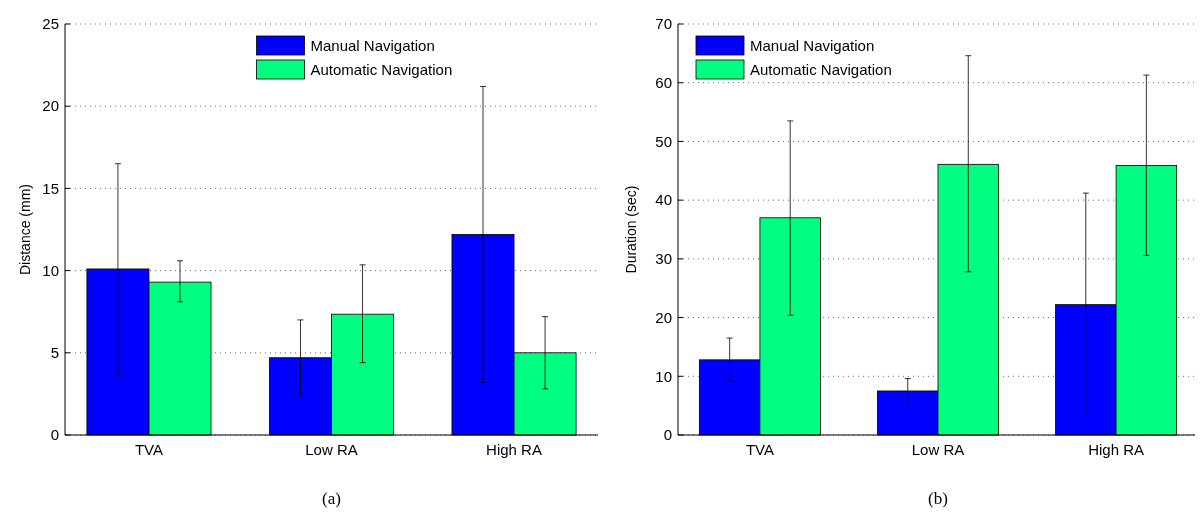 This screenshot has height=512, width=1203. Describe the element at coordinates (50, 24) in the screenshot. I see `y-tick-label: 25` at that location.